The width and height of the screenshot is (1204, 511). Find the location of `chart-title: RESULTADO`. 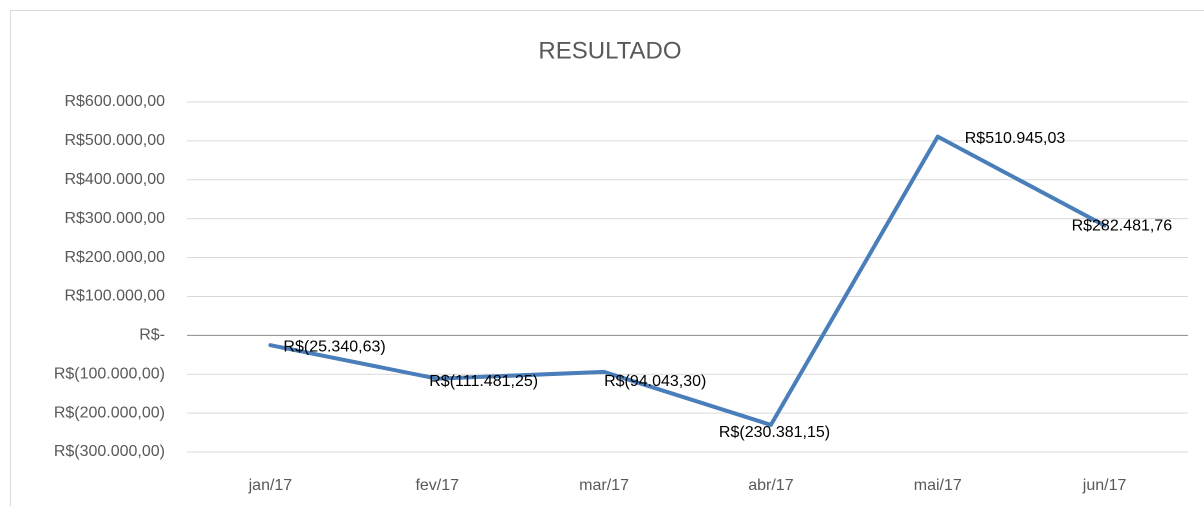

chart-title: RESULTADO is located at coordinates (609, 50).